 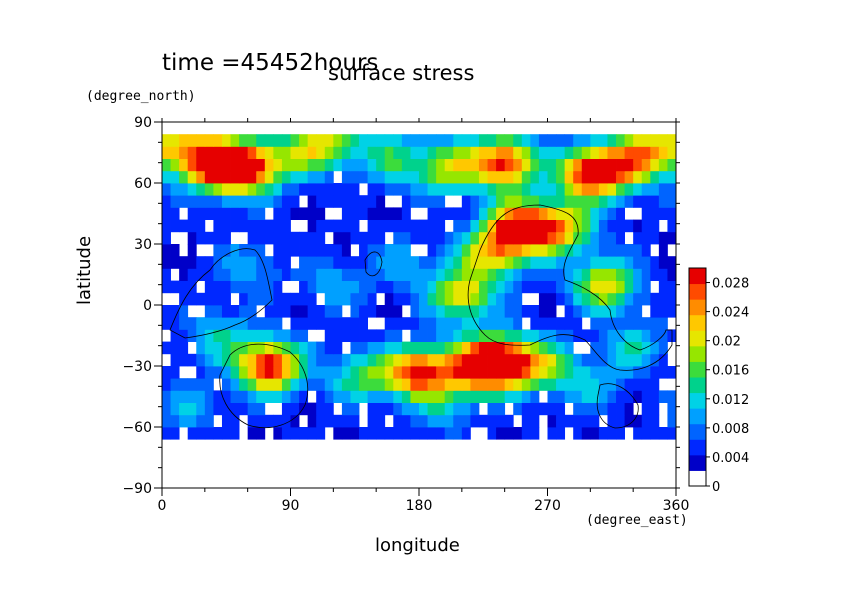 I want to click on x-axis-unit: (degree_east), so click(x=637, y=520).